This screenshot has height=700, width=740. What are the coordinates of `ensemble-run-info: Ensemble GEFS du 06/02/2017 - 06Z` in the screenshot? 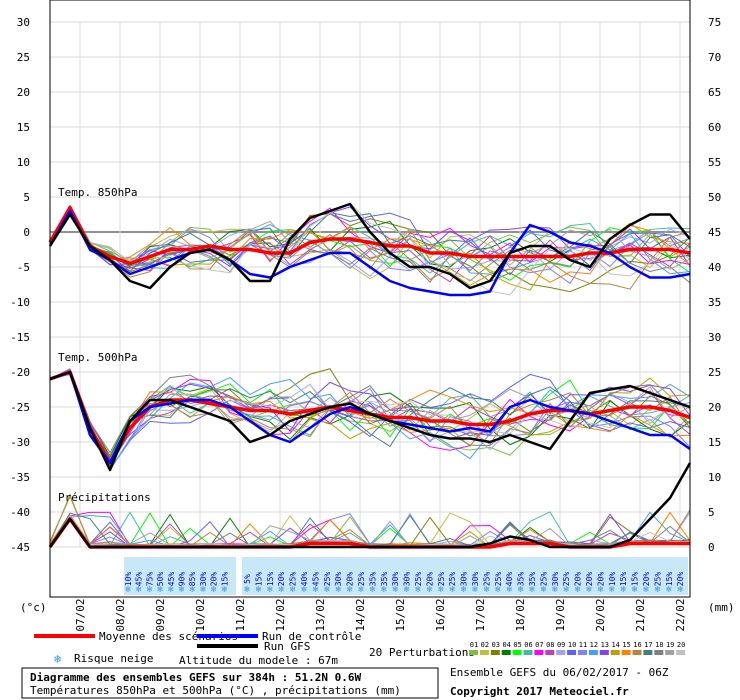 It's located at (559, 672).